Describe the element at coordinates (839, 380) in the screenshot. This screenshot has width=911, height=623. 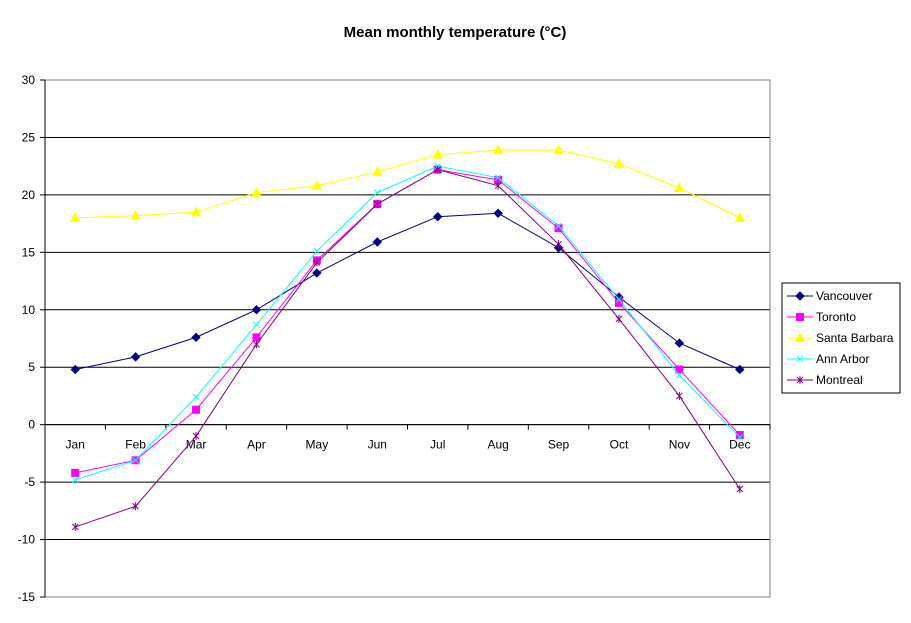
I see `legend-label: Montreal` at that location.